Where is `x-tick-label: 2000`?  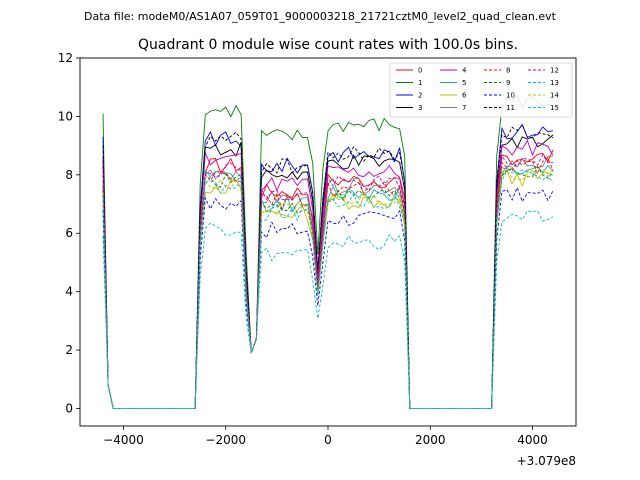
x-tick-label: 2000 is located at coordinates (430, 440).